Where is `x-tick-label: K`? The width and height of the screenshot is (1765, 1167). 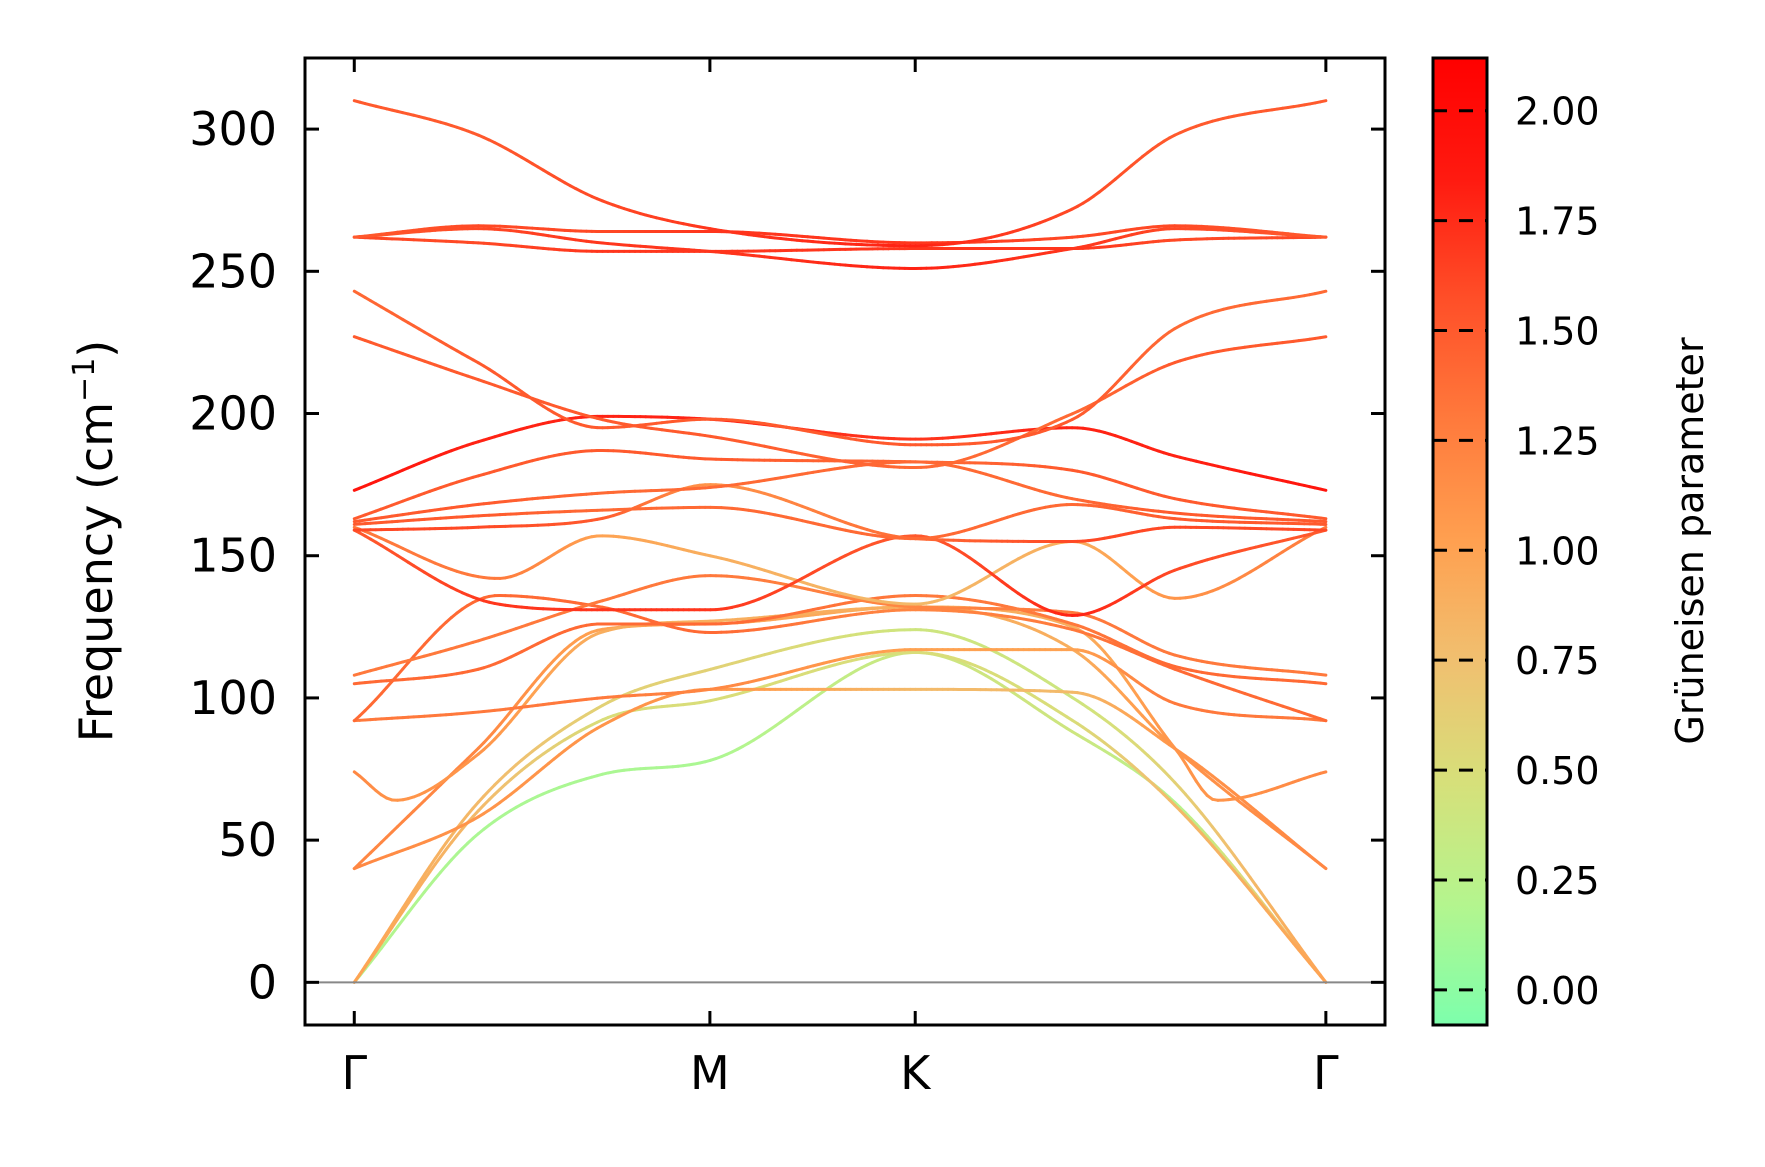
x-tick-label: K is located at coordinates (916, 1073).